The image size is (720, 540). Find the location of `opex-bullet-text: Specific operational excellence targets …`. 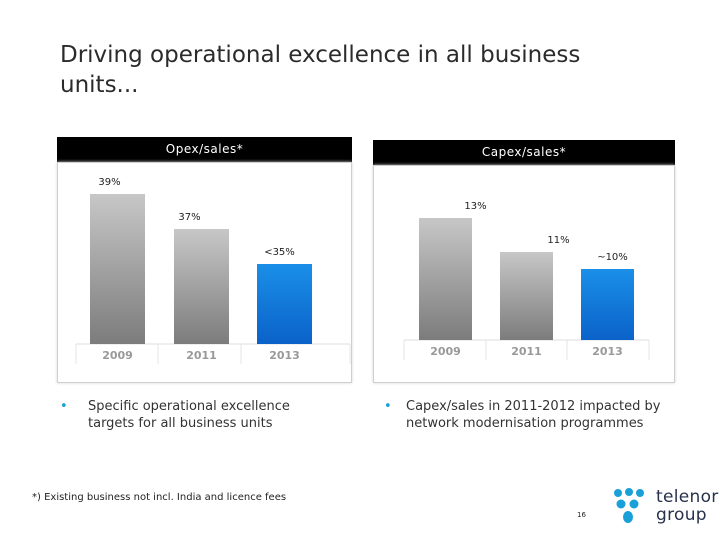

opex-bullet-text: Specific operational excellence targets … is located at coordinates (189, 415).